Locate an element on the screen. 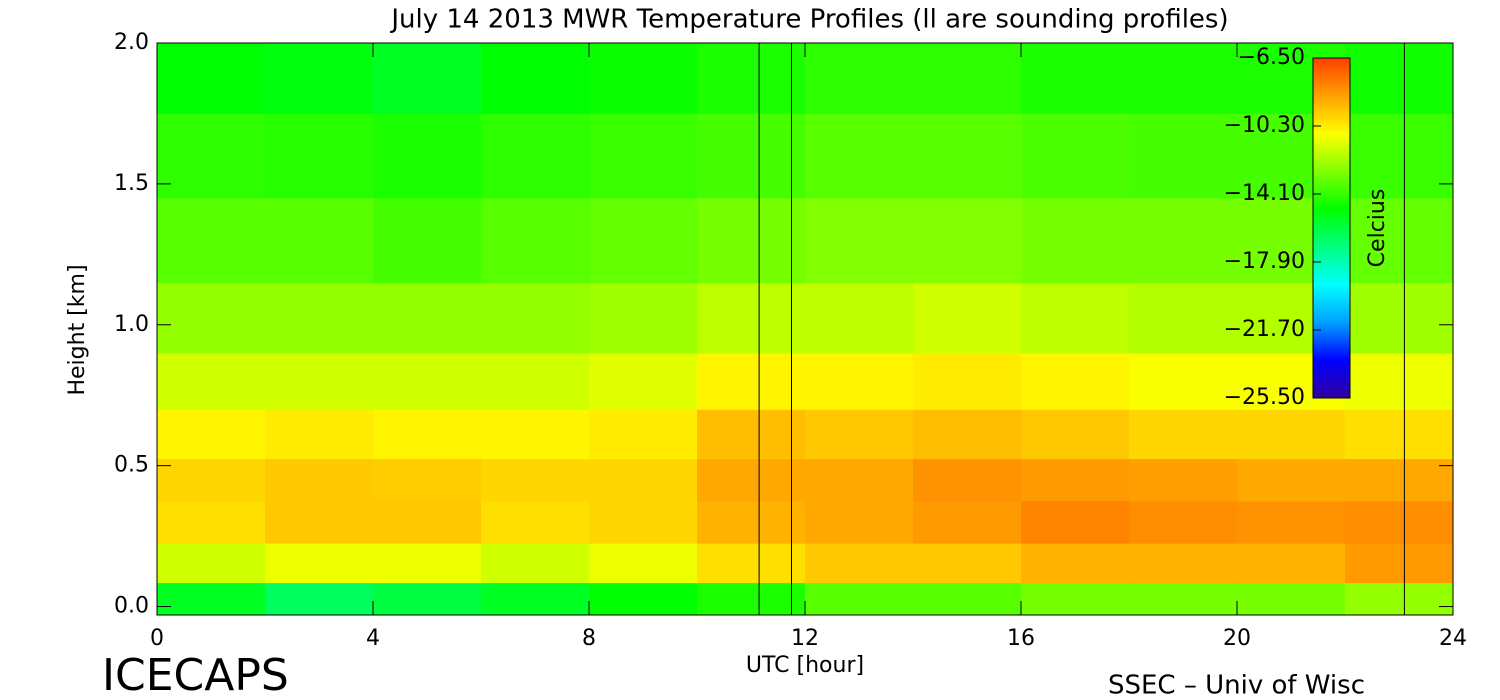 The height and width of the screenshot is (700, 1500). x-tick-label: 4 is located at coordinates (373, 638).